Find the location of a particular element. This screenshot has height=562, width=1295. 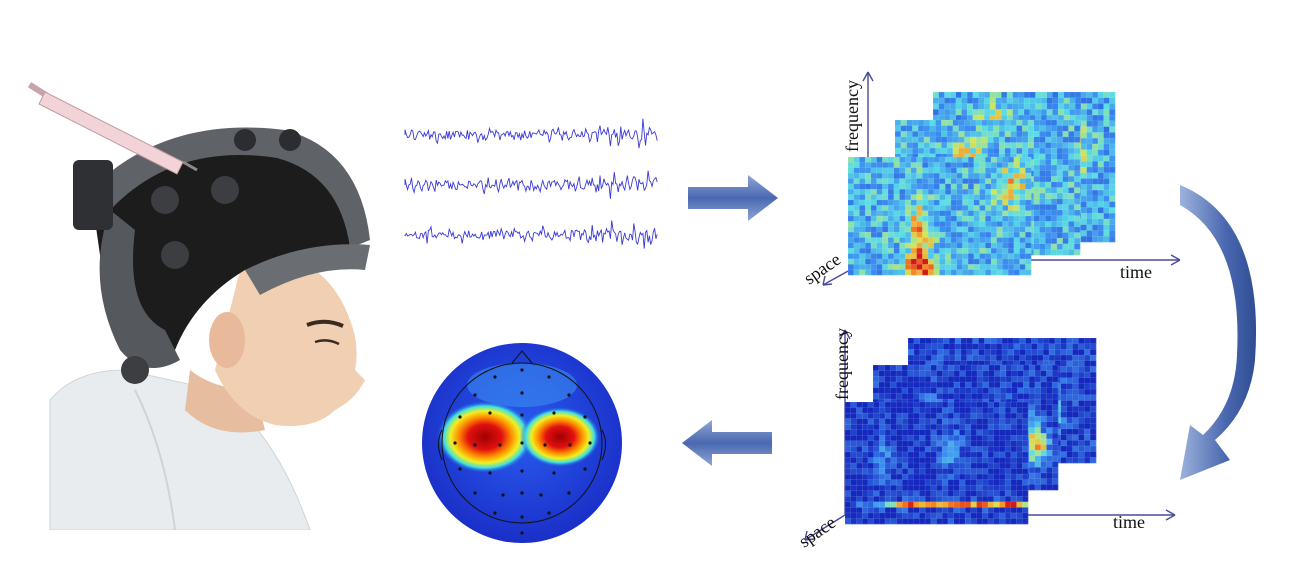

top-frequency-label: frequency is located at coordinates (852, 116).